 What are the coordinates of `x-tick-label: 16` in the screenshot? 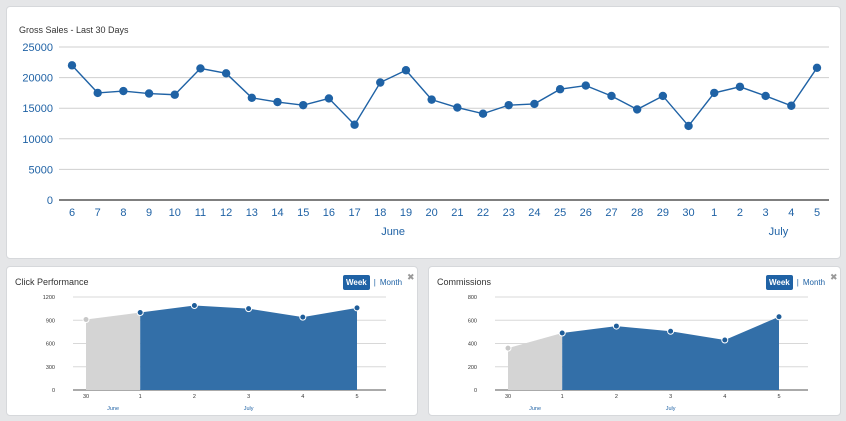 It's located at (329, 213).